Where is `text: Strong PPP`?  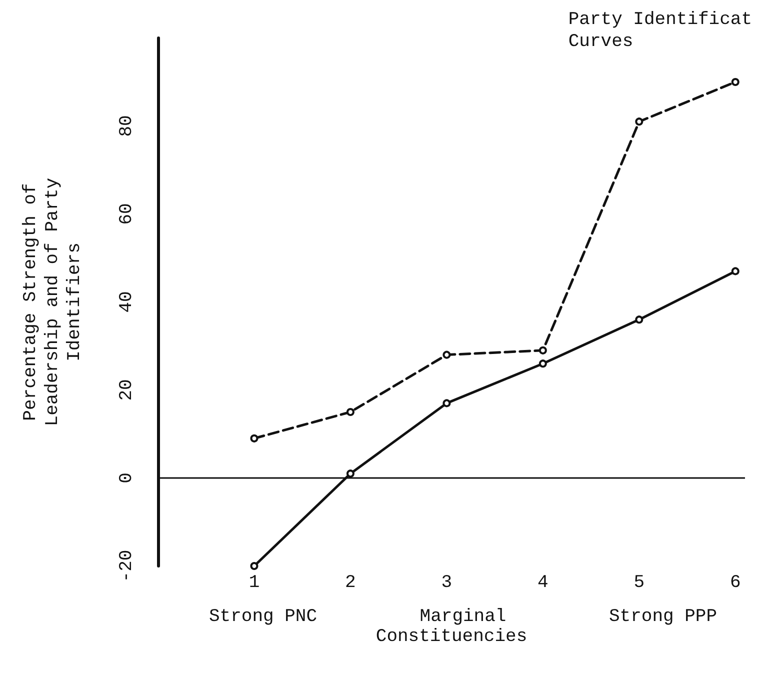
text: Strong PPP is located at coordinates (663, 617).